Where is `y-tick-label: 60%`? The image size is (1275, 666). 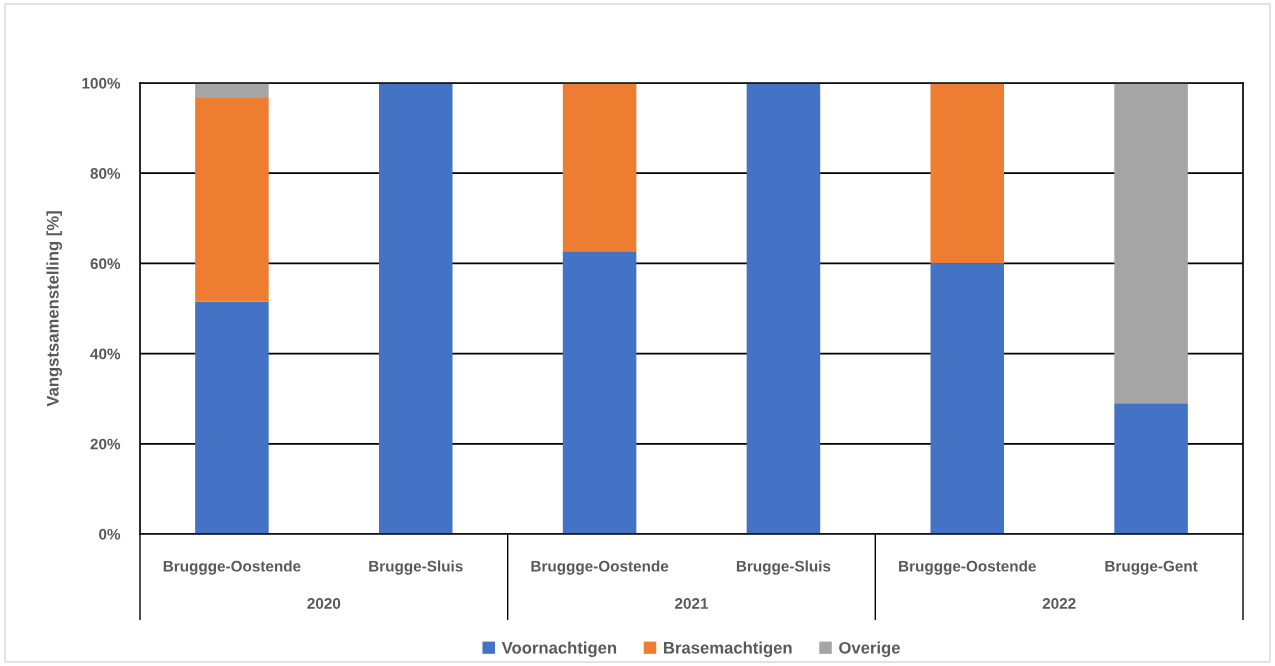
y-tick-label: 60% is located at coordinates (105, 264).